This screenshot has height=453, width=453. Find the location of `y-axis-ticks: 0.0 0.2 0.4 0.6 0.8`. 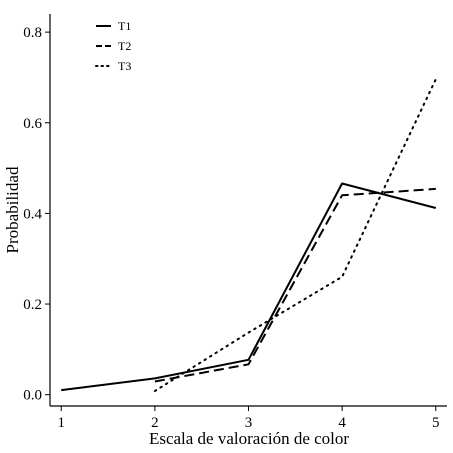

y-axis-ticks: 0.0 0.2 0.4 0.6 0.8 is located at coordinates (36, 214).